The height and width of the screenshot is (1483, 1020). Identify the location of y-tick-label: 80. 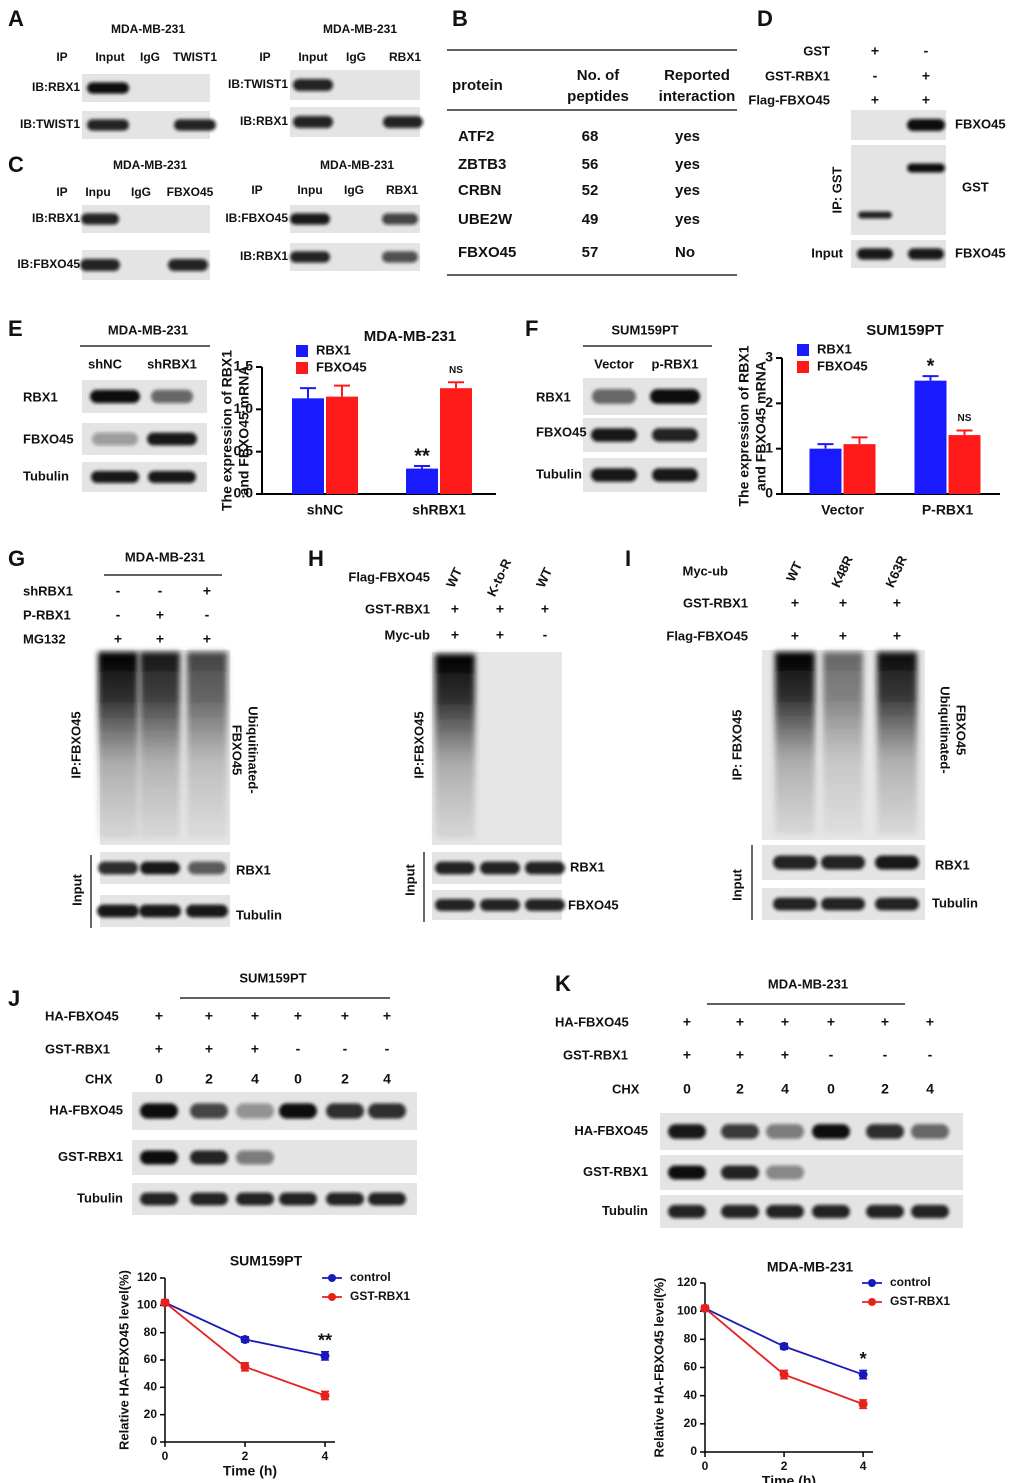
(691, 1339).